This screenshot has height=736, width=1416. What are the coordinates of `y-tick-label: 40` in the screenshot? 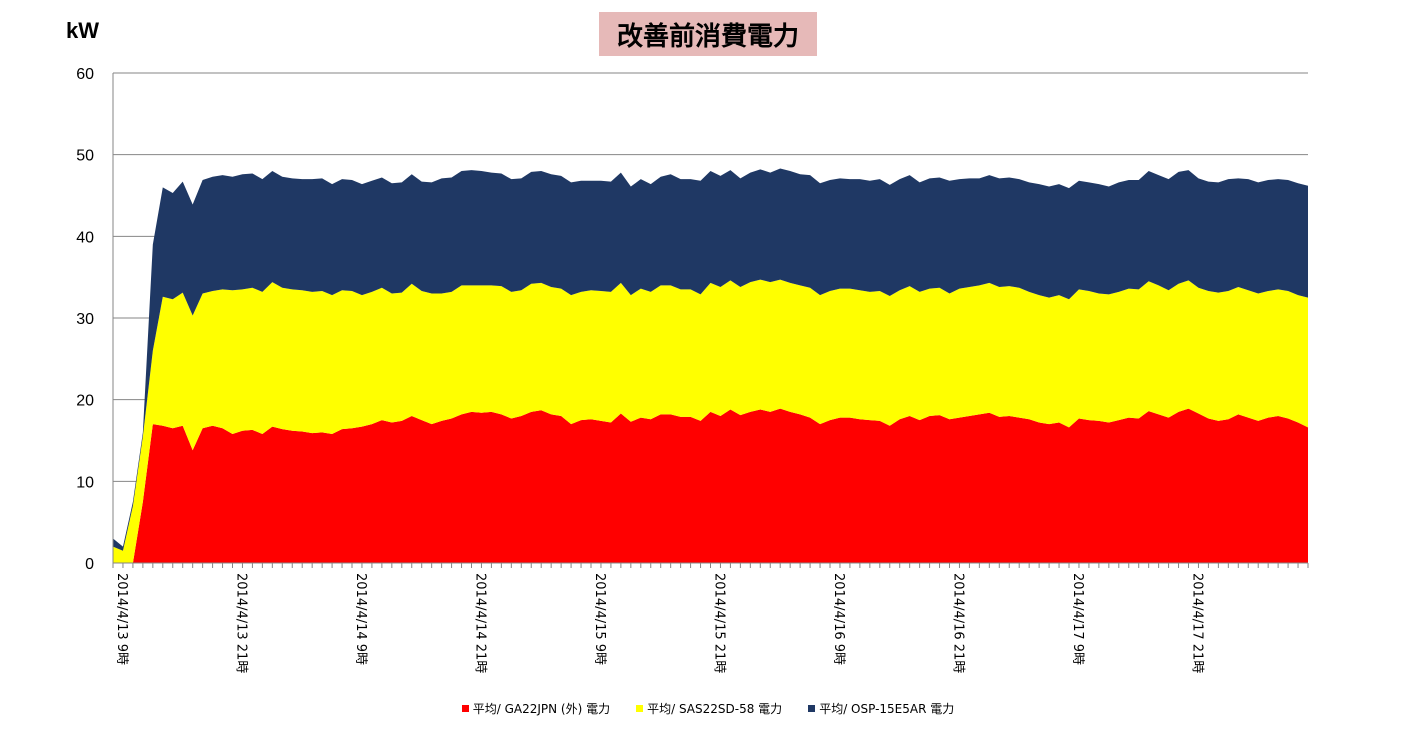 It's located at (85, 237).